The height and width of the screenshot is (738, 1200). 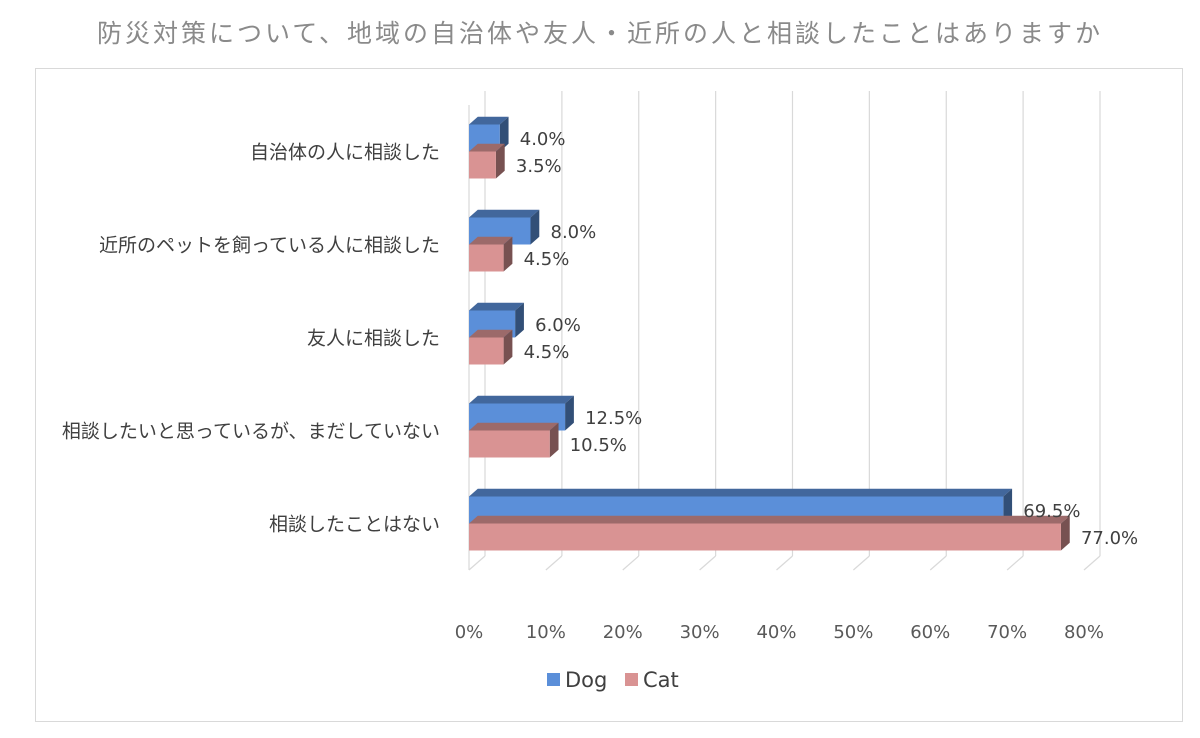 I want to click on data-label: 6.0%, so click(x=558, y=325).